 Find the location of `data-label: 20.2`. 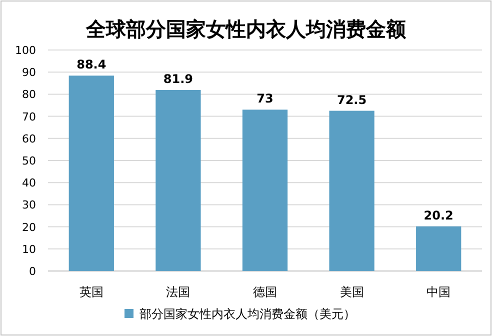

data-label: 20.2 is located at coordinates (439, 215).